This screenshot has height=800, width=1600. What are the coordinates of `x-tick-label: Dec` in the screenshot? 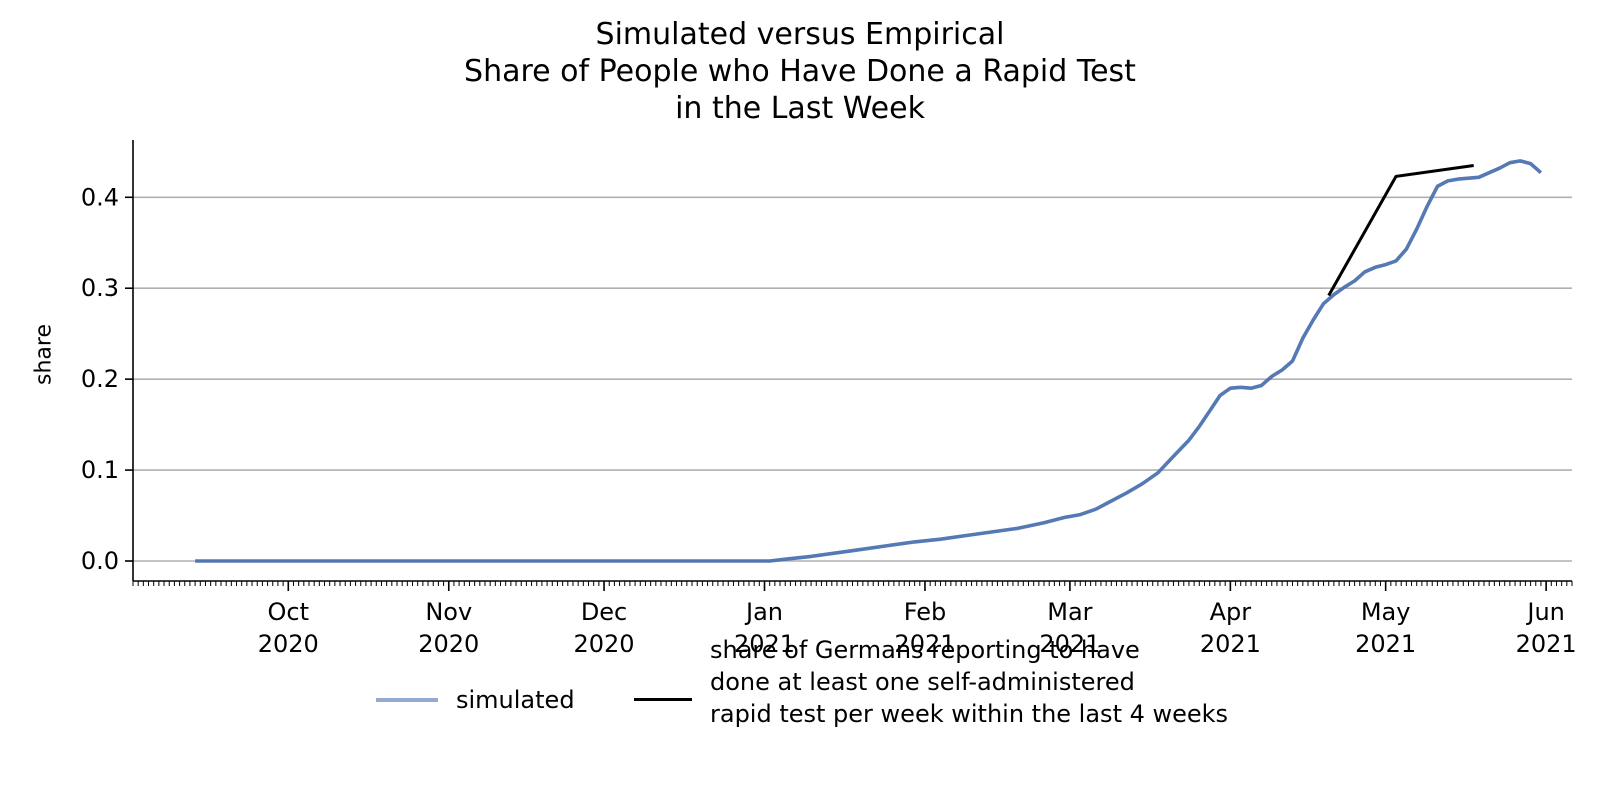 It's located at (604, 612).